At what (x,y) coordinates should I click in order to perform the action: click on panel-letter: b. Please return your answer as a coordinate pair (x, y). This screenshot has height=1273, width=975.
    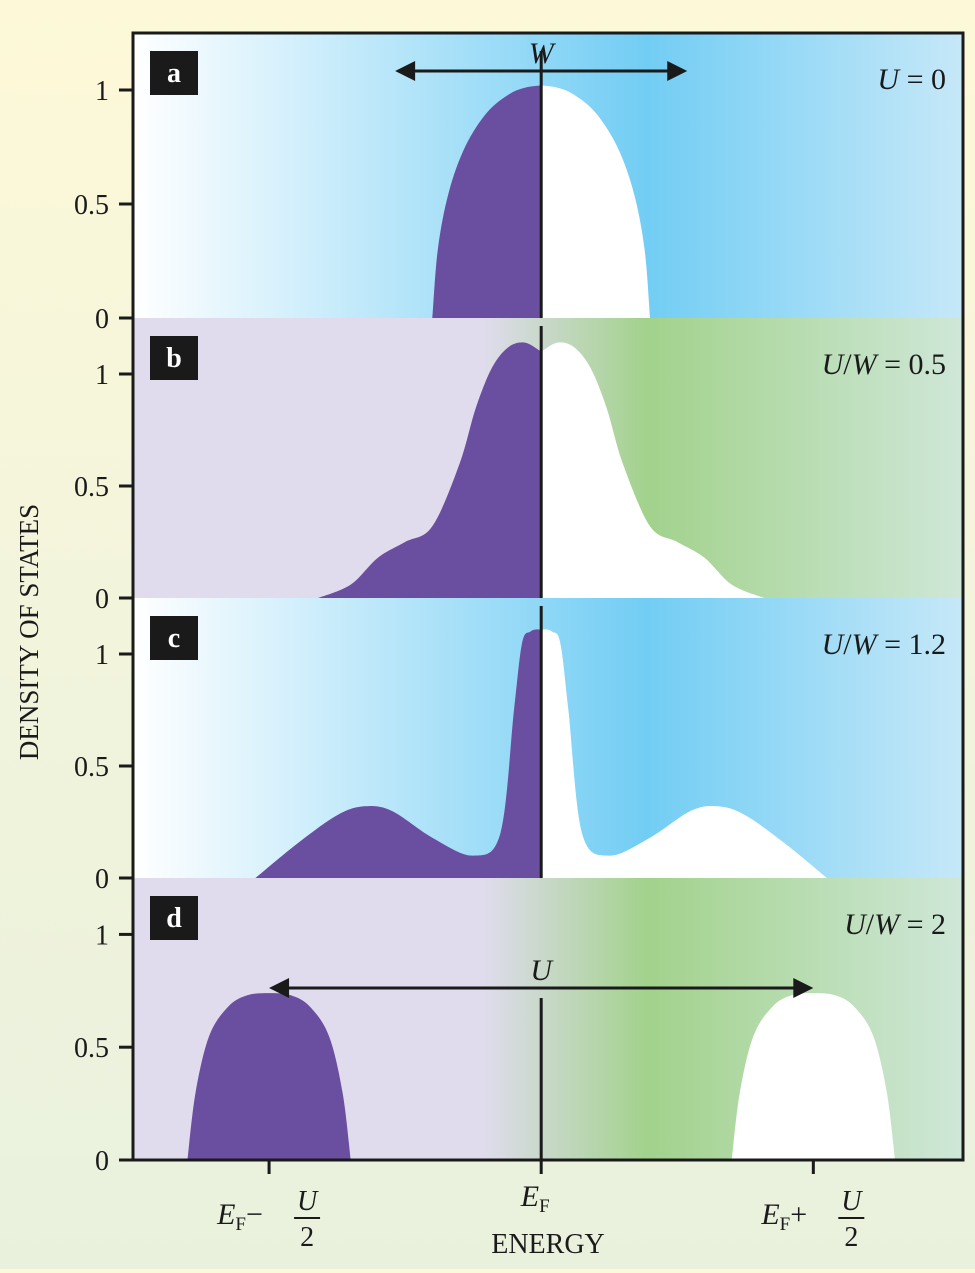
    Looking at the image, I should click on (174, 358).